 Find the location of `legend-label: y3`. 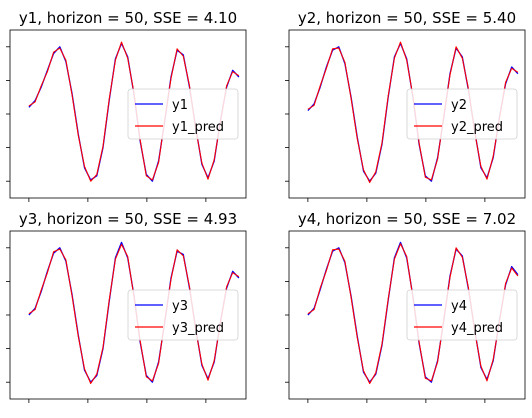

legend-label: y3 is located at coordinates (180, 306).